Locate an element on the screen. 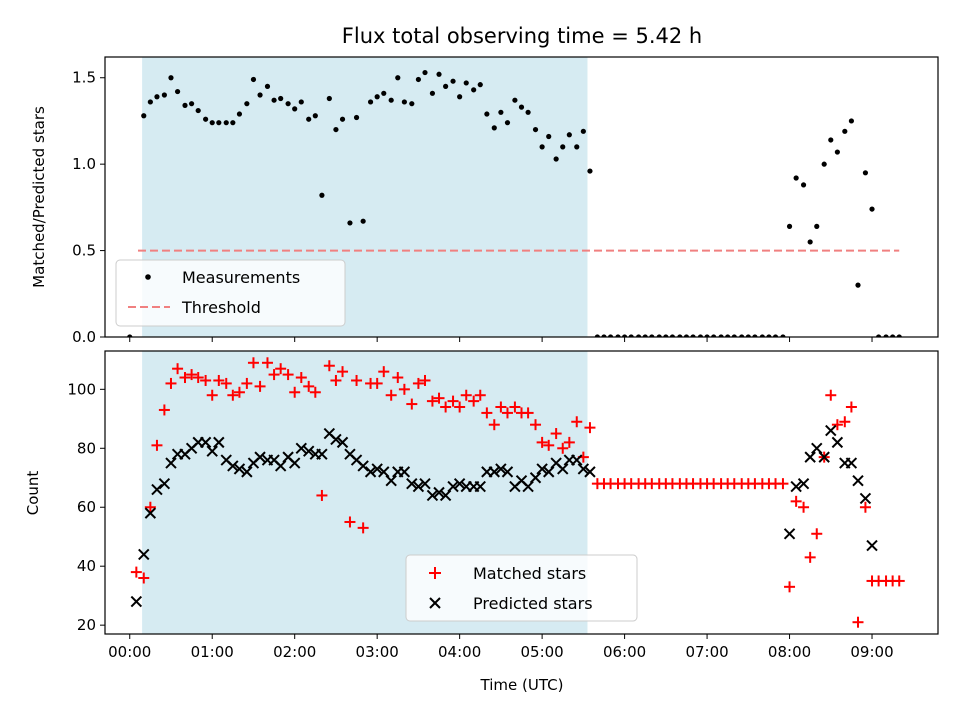  legend-matched-marker is located at coordinates (435, 573).